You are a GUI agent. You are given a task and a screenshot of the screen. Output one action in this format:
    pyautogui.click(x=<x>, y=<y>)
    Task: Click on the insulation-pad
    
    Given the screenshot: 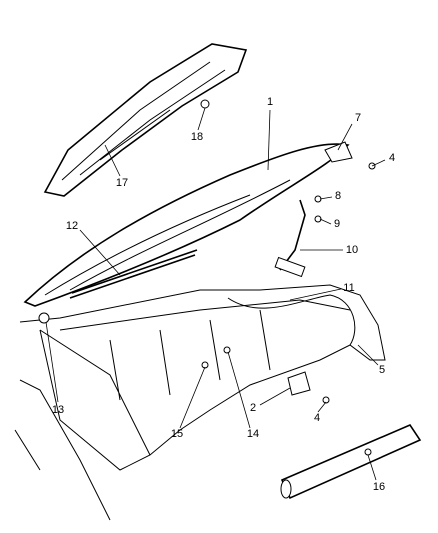 What is the action you would take?
    pyautogui.click(x=145, y=120)
    